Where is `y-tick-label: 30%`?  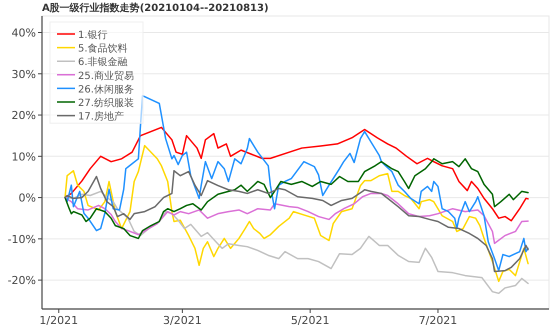 y-tick-label: 30% is located at coordinates (24, 74).